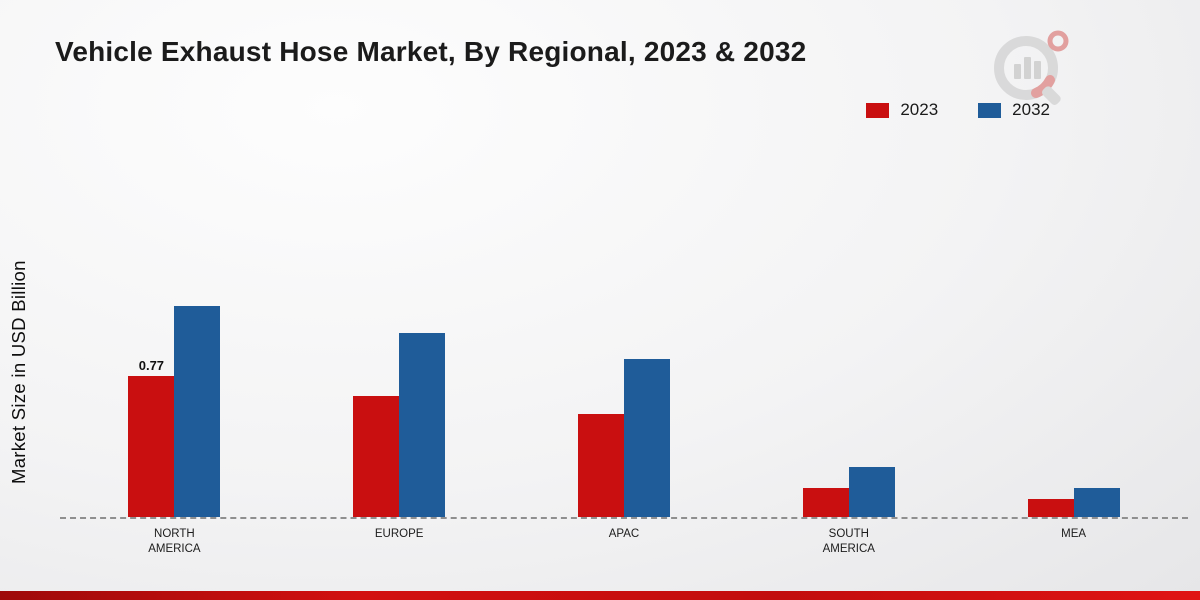 The height and width of the screenshot is (600, 1200). I want to click on legend-item-2023: 2023, so click(902, 110).